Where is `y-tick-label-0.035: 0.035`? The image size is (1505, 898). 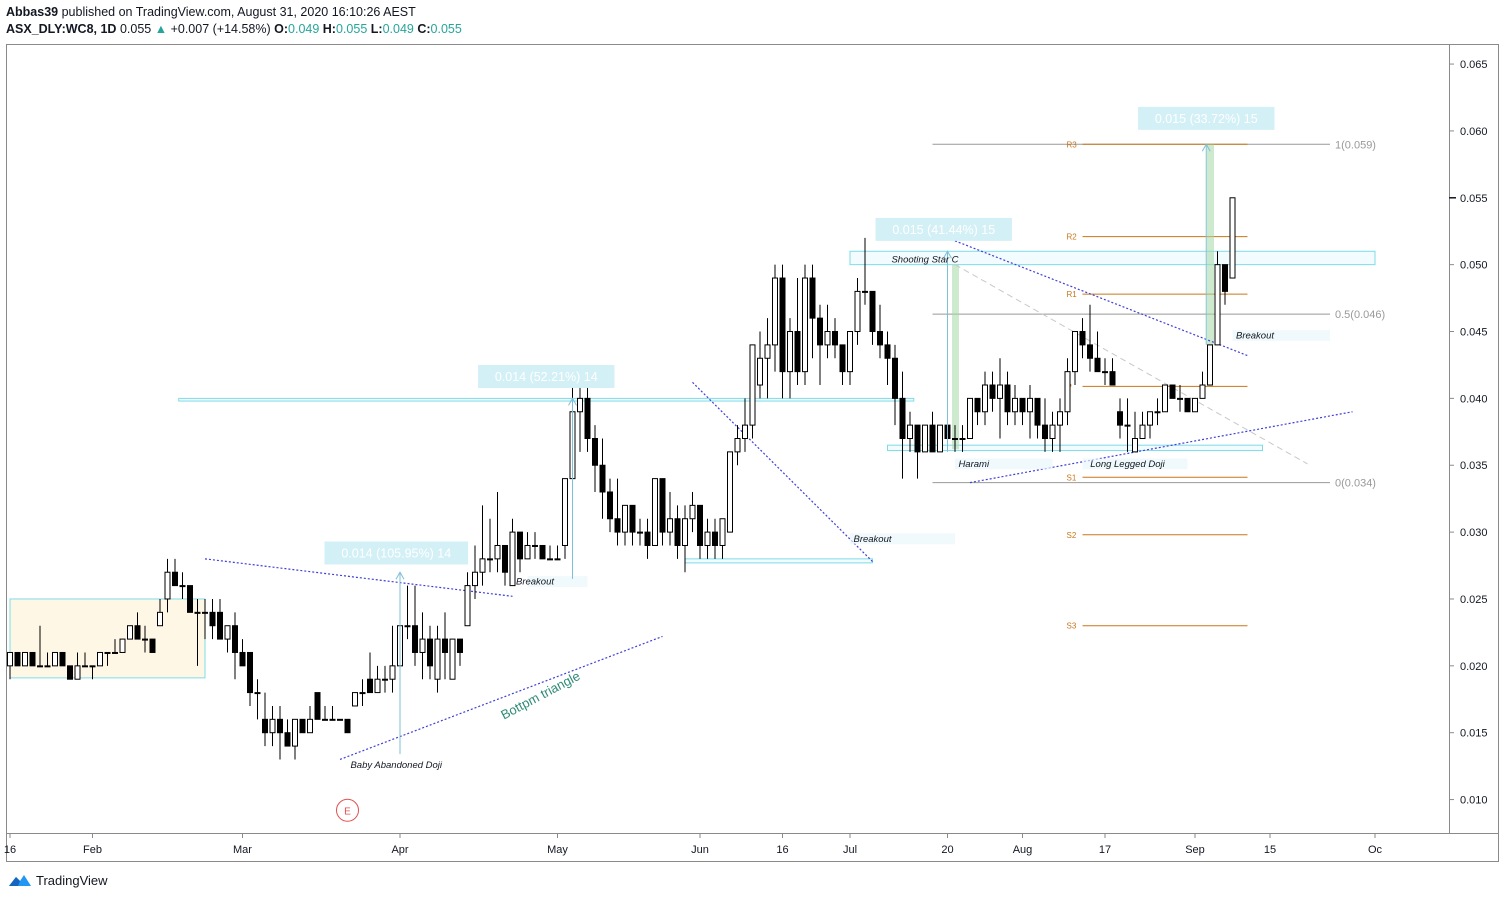 y-tick-label-0.035: 0.035 is located at coordinates (1474, 466).